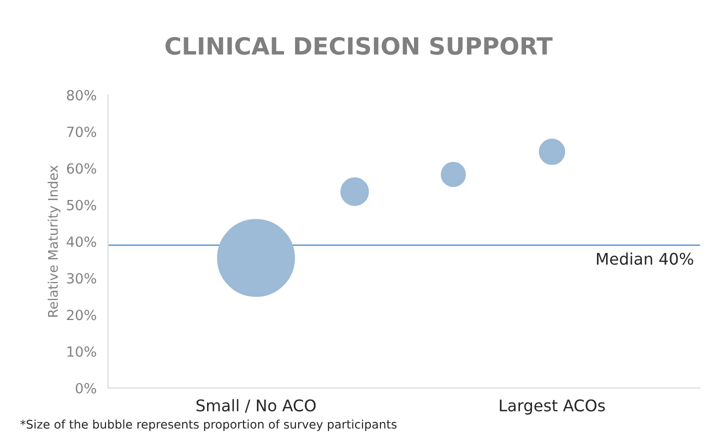 Image resolution: width=717 pixels, height=433 pixels. What do you see at coordinates (82, 351) in the screenshot?
I see `y-tick-label: 10%` at bounding box center [82, 351].